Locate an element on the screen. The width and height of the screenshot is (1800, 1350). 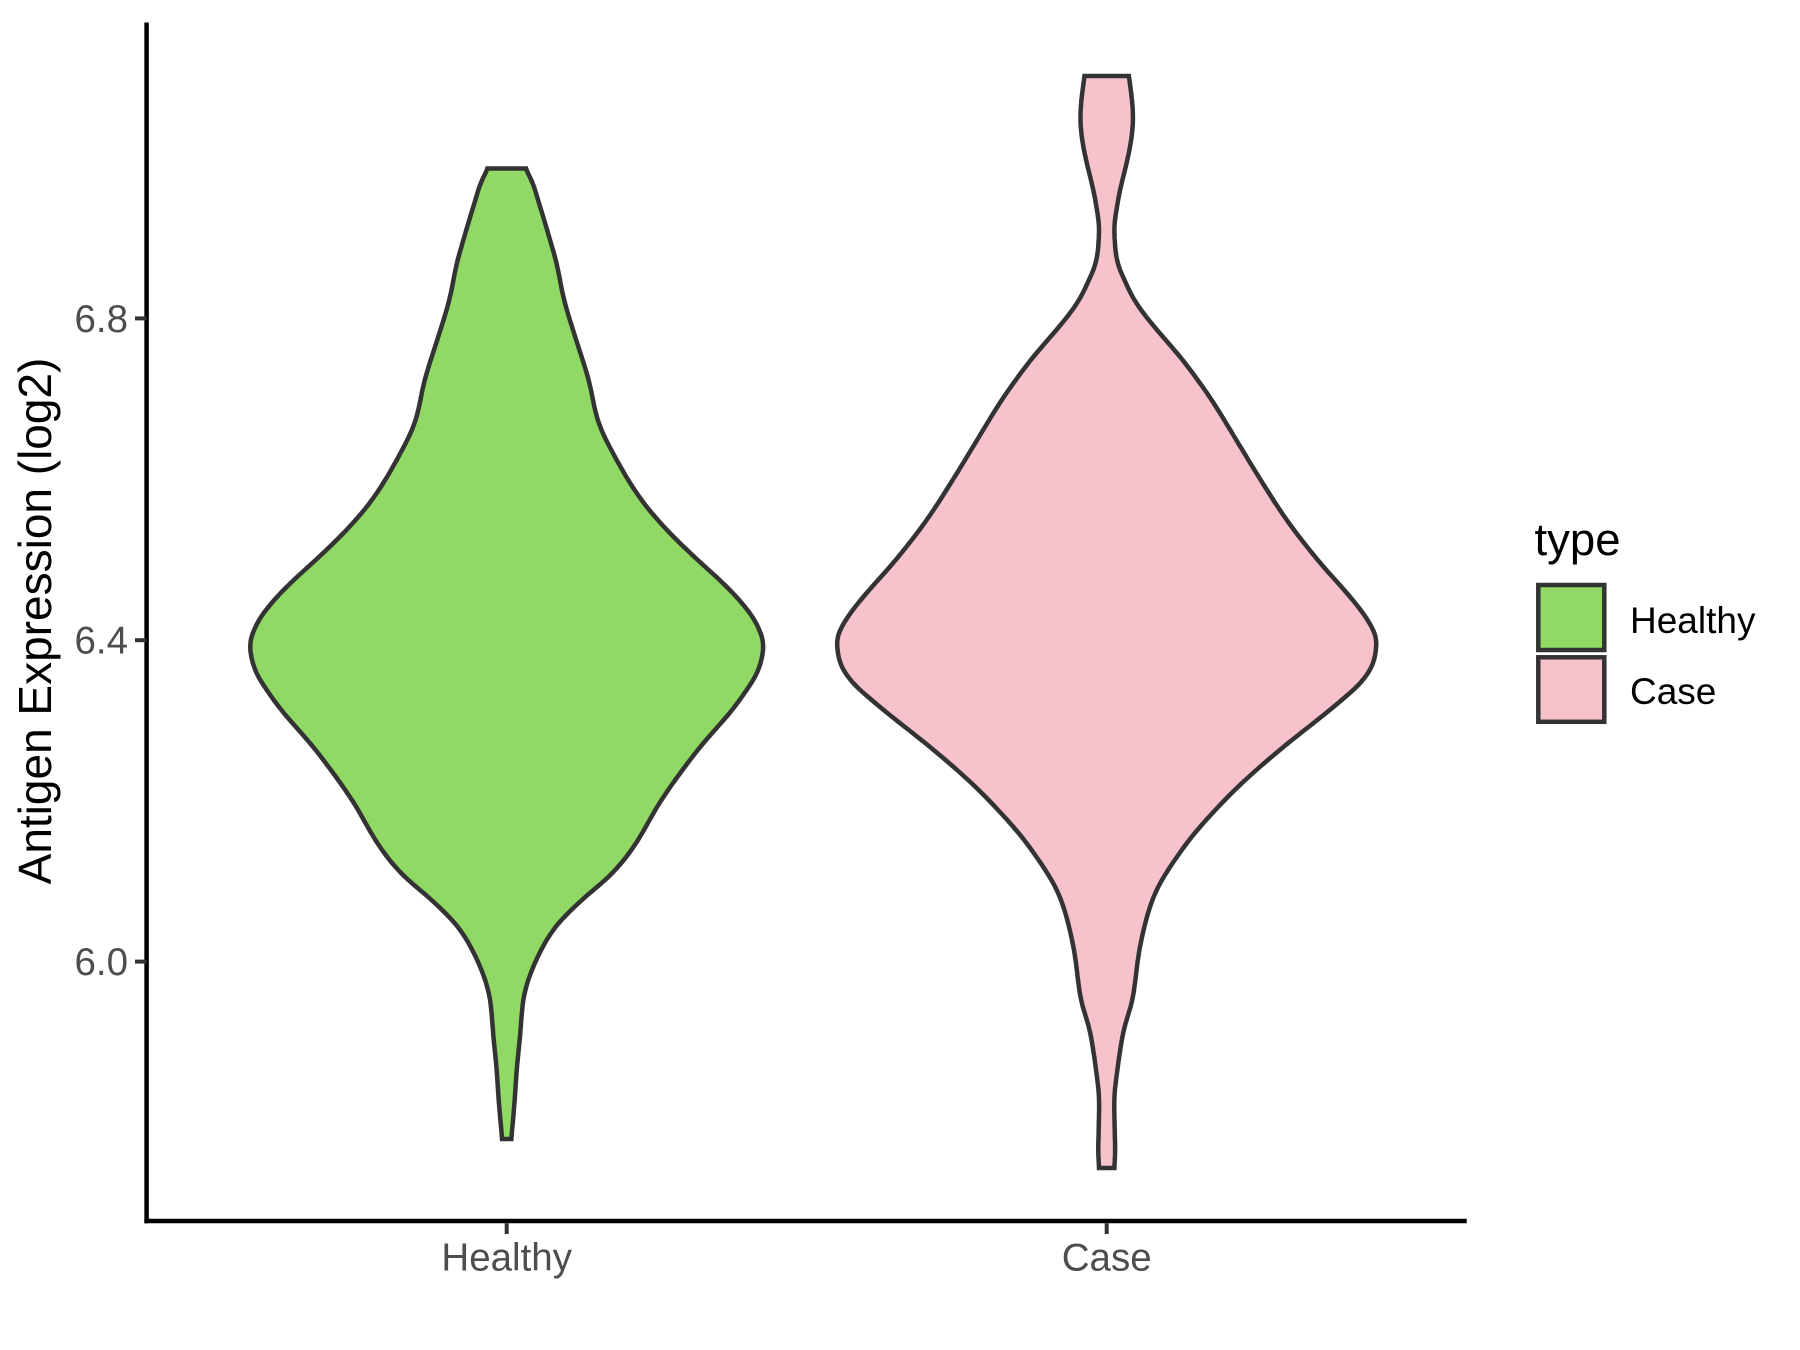
svg-text: type is located at coordinates (1578, 539).